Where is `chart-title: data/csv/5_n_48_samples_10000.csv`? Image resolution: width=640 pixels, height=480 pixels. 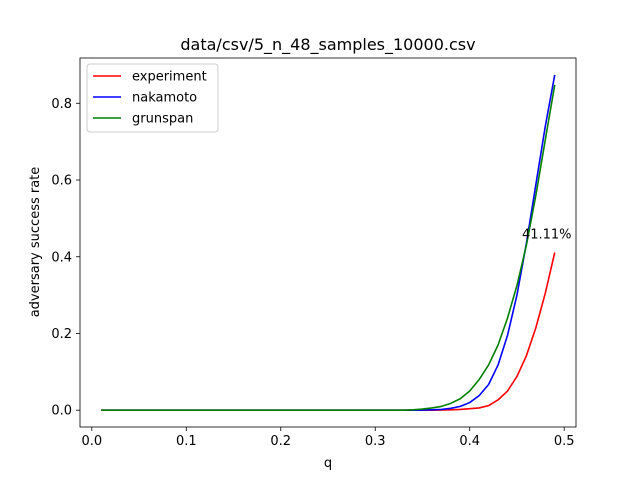
chart-title: data/csv/5_n_48_samples_10000.csv is located at coordinates (327, 45).